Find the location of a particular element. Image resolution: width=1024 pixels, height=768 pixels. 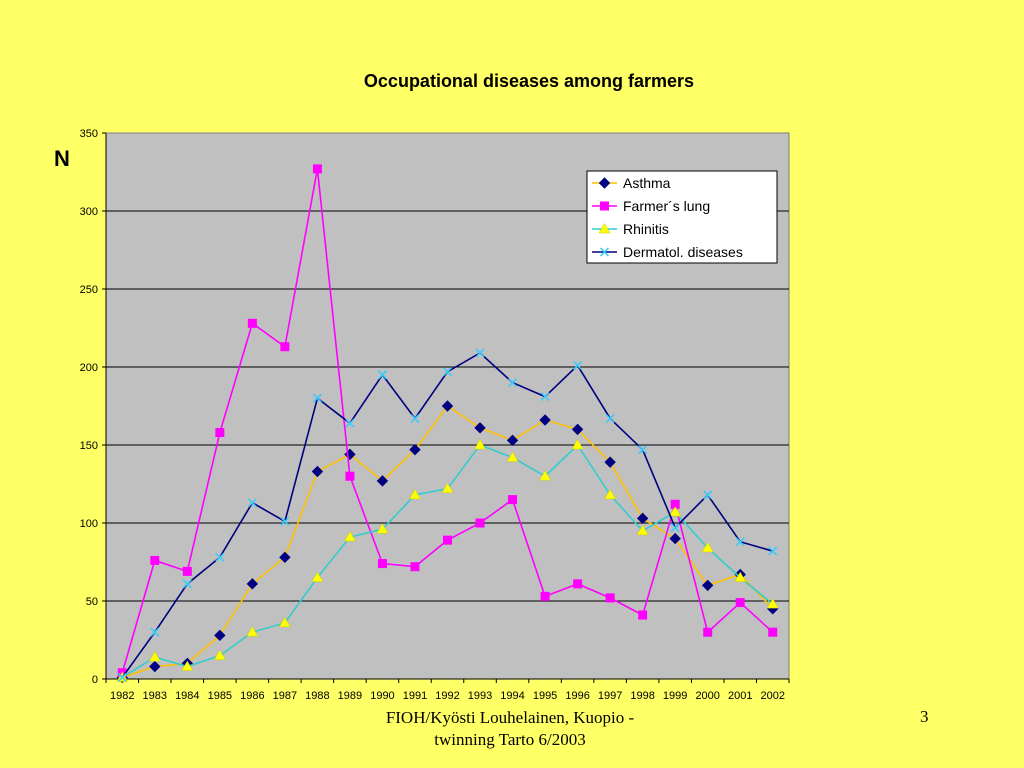

legend-marker-dermatol-diseases is located at coordinates (604, 252).